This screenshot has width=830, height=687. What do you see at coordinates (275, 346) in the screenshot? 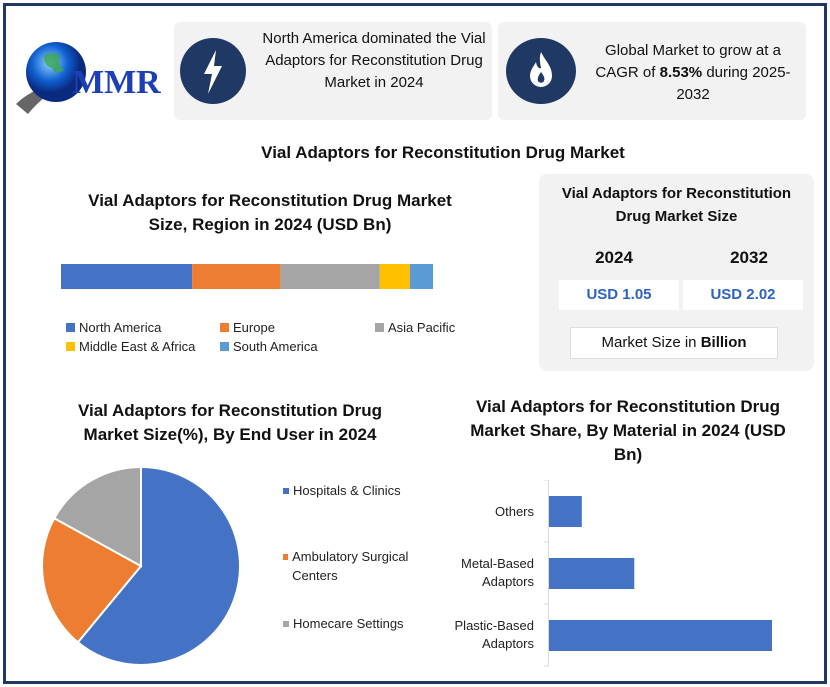
I see `legend-label: South America` at bounding box center [275, 346].